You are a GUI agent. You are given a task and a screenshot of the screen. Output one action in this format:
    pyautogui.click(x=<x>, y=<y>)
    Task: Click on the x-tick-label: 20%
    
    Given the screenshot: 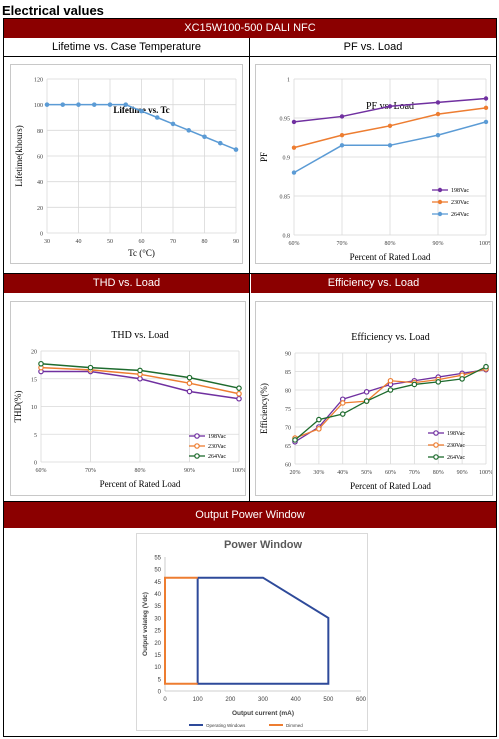 What is the action you would take?
    pyautogui.click(x=295, y=473)
    